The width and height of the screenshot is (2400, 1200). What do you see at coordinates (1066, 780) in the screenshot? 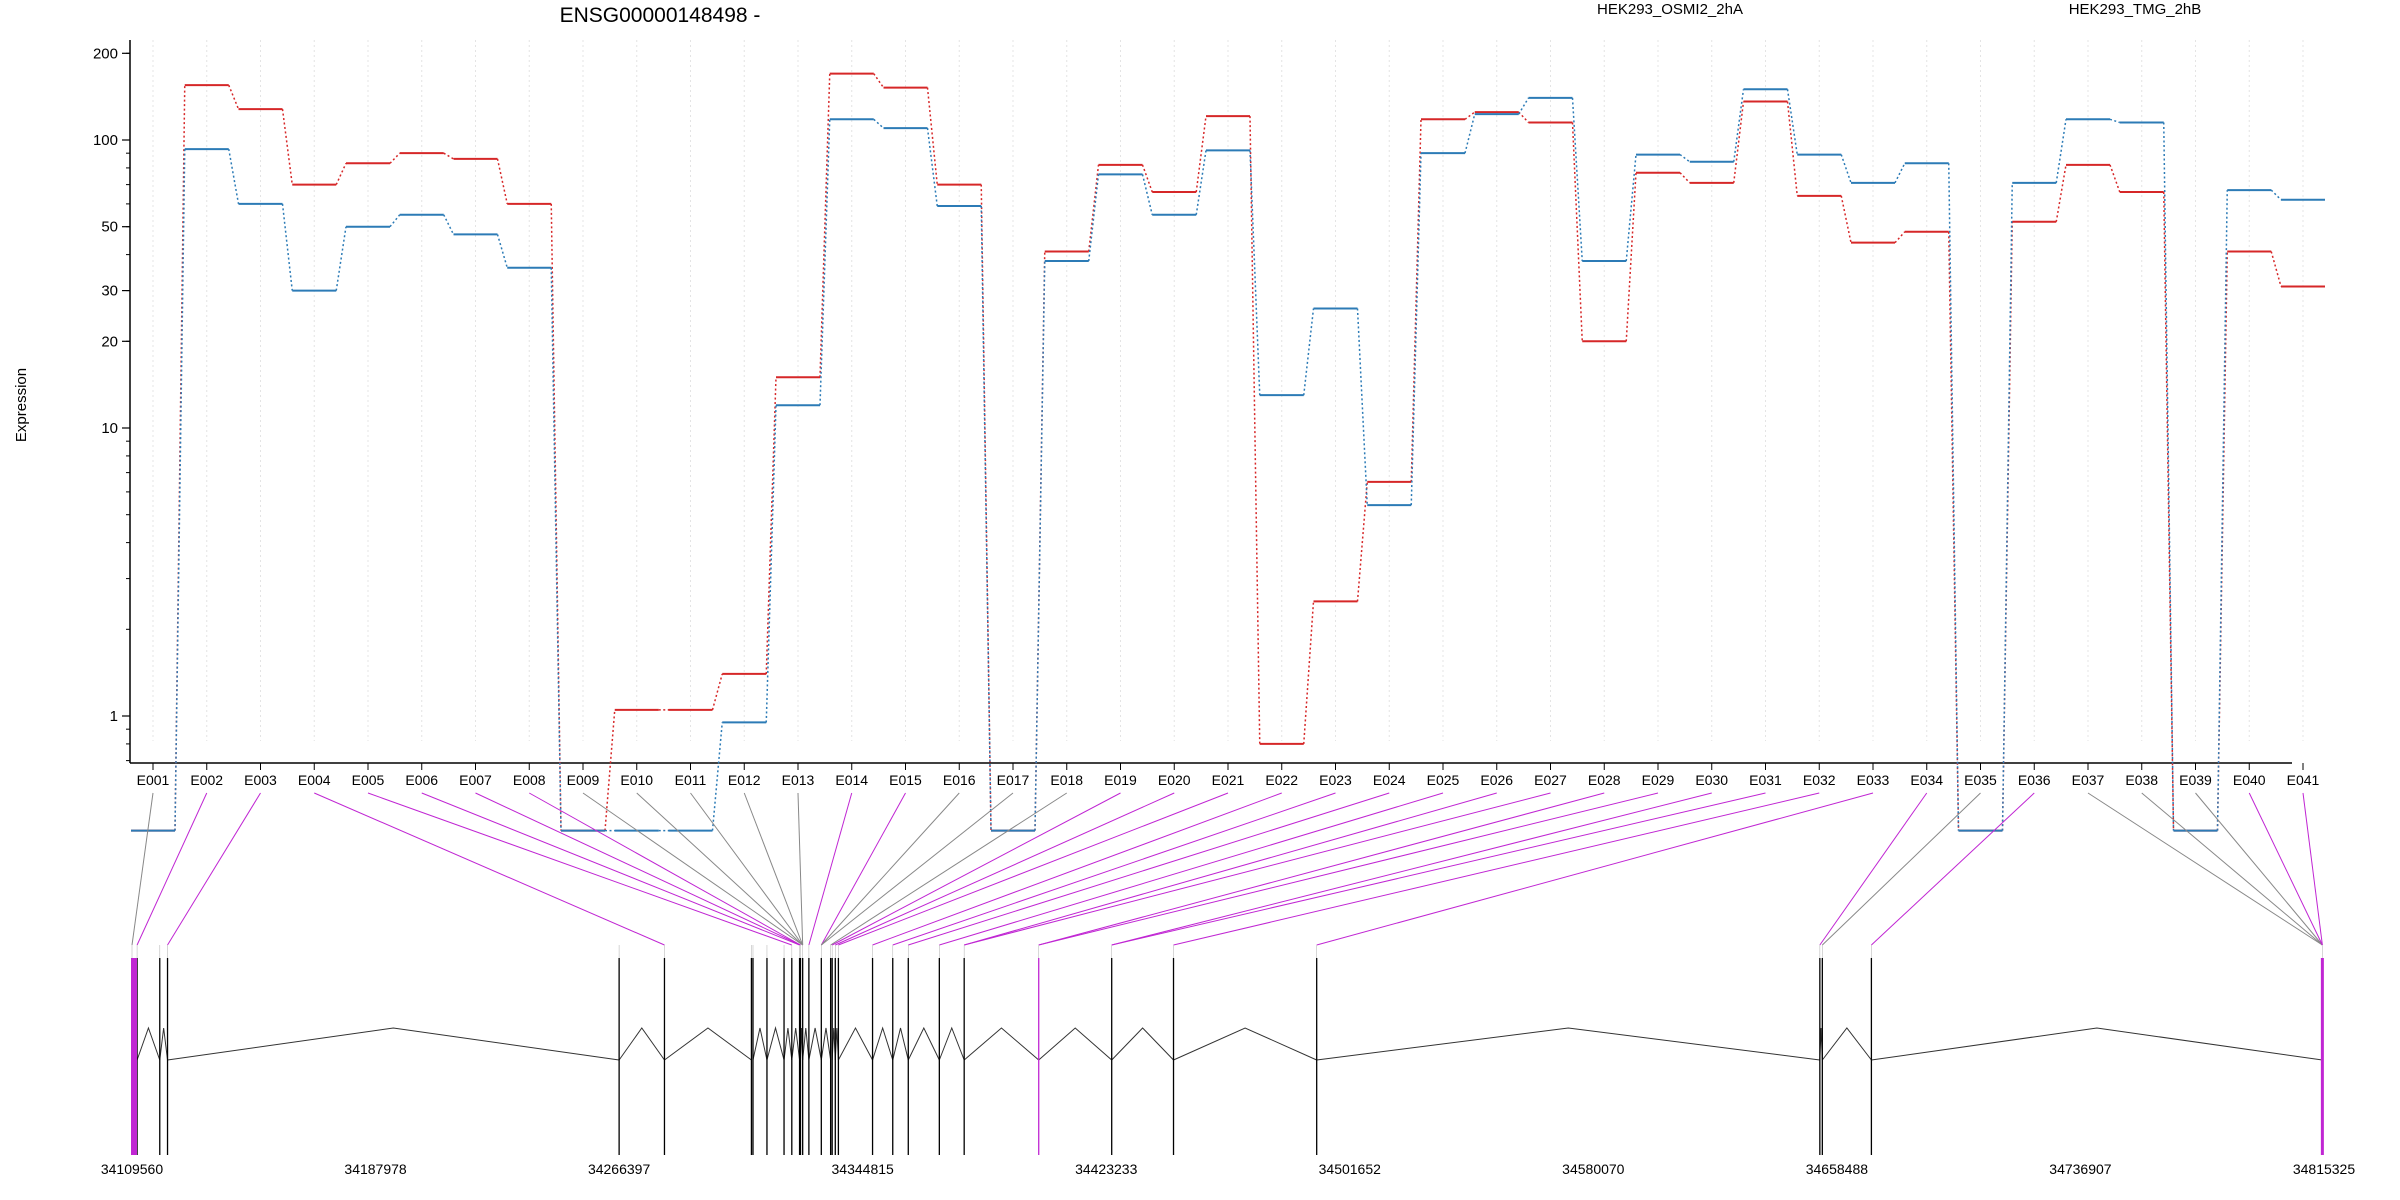
I see `x-tick-label: E018` at bounding box center [1066, 780].